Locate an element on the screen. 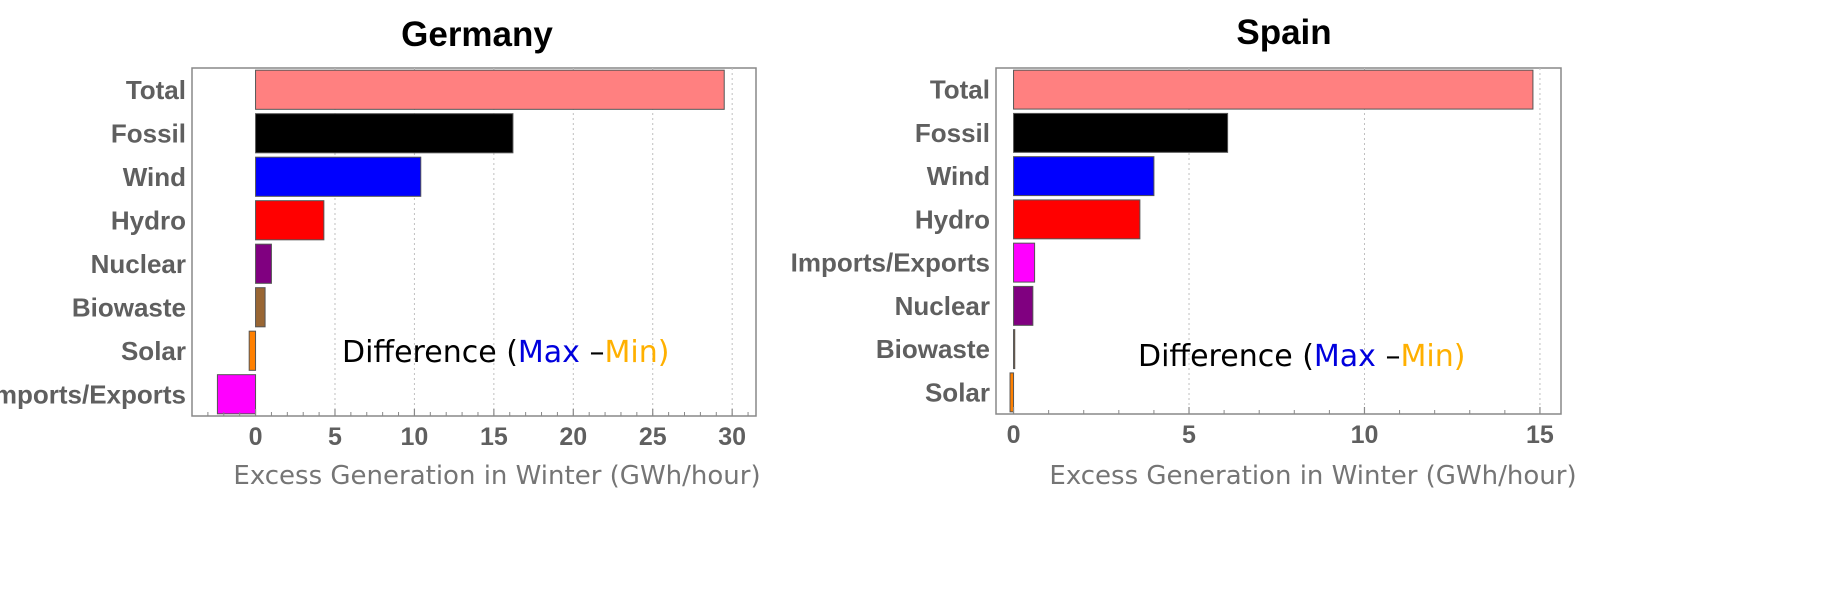 The width and height of the screenshot is (1834, 595). spain-category-label-hydro: Hydro is located at coordinates (952, 219).